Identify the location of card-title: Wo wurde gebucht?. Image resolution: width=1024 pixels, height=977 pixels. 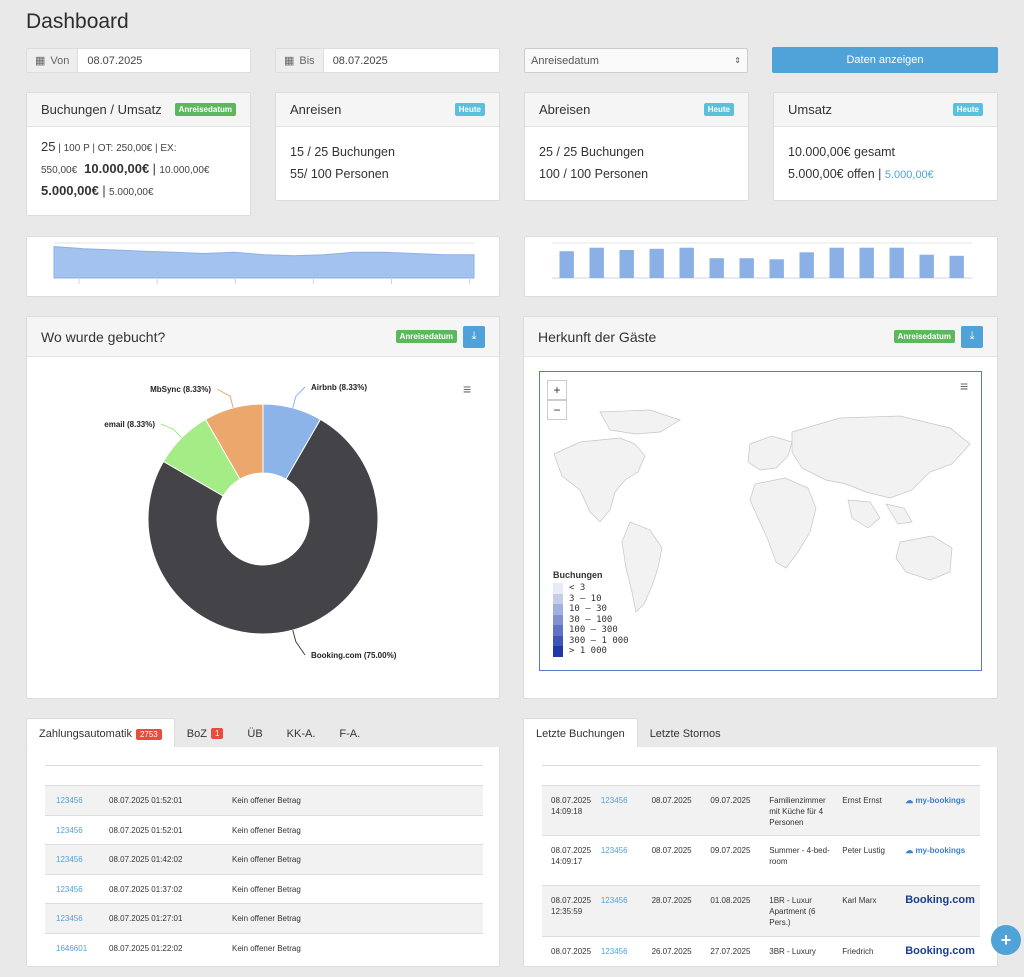
(103, 336).